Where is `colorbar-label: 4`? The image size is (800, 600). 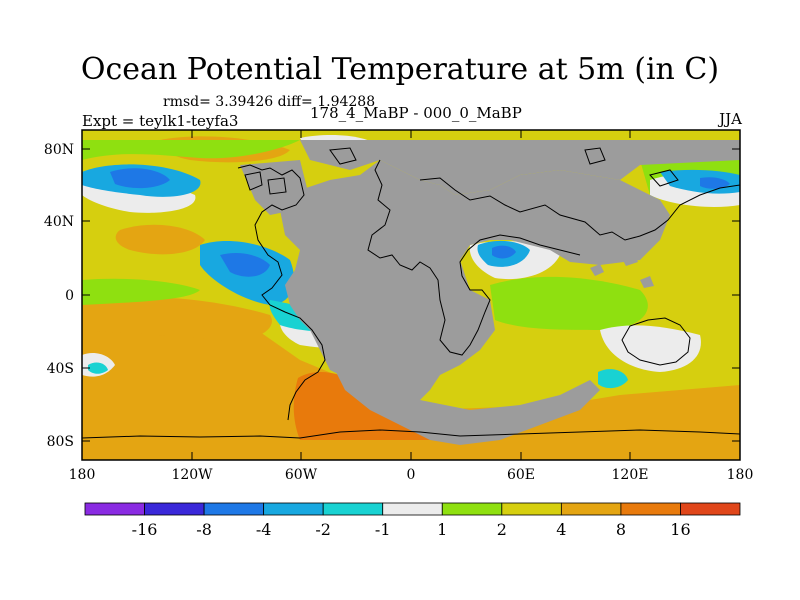
colorbar-label: 4 is located at coordinates (561, 529).